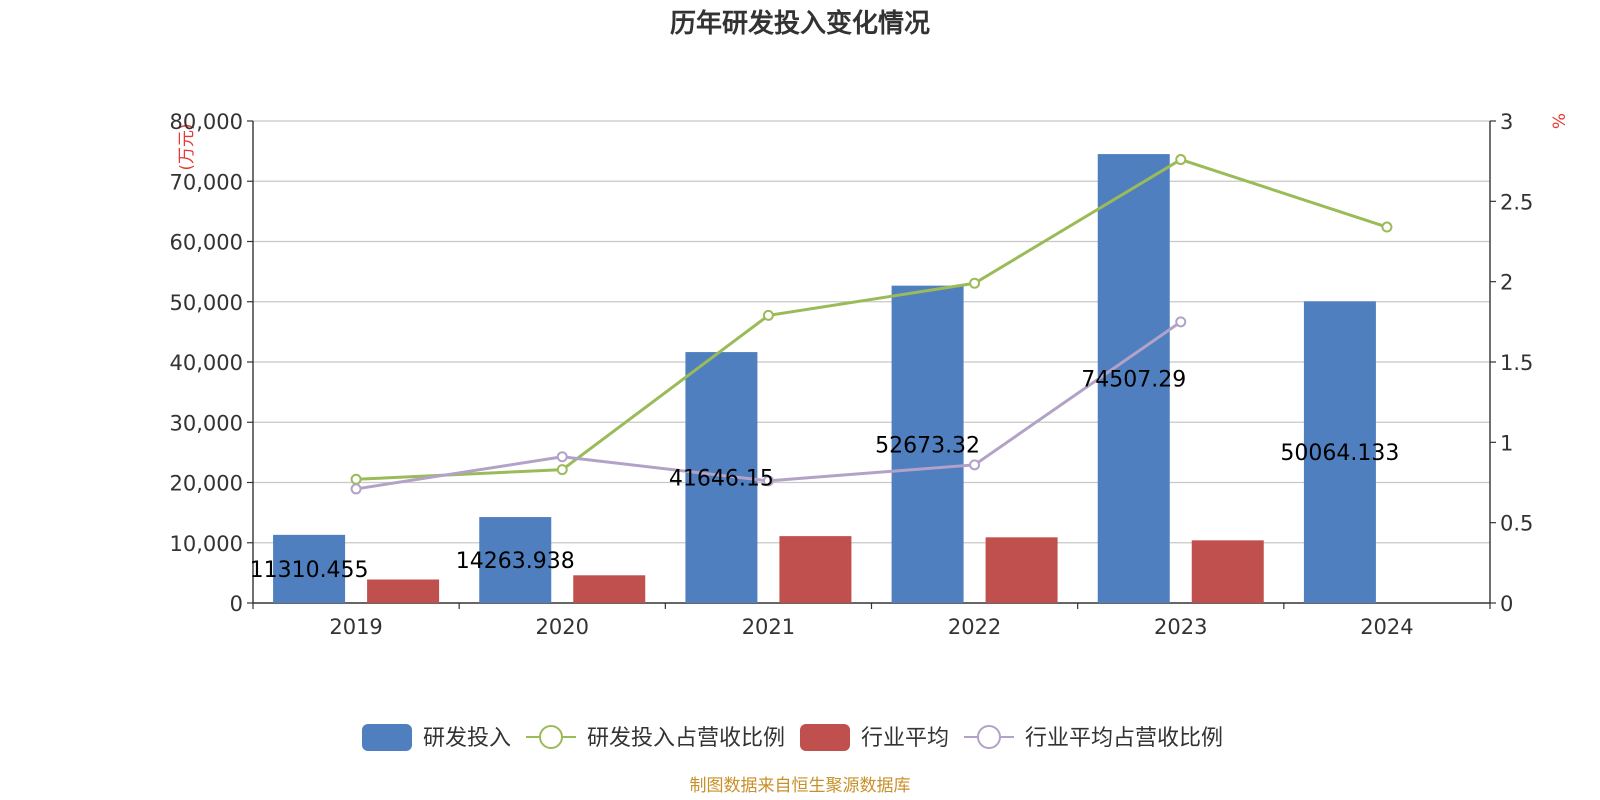 The image size is (1600, 800). What do you see at coordinates (1516, 524) in the screenshot?
I see `right-tick-label: 0.5` at bounding box center [1516, 524].